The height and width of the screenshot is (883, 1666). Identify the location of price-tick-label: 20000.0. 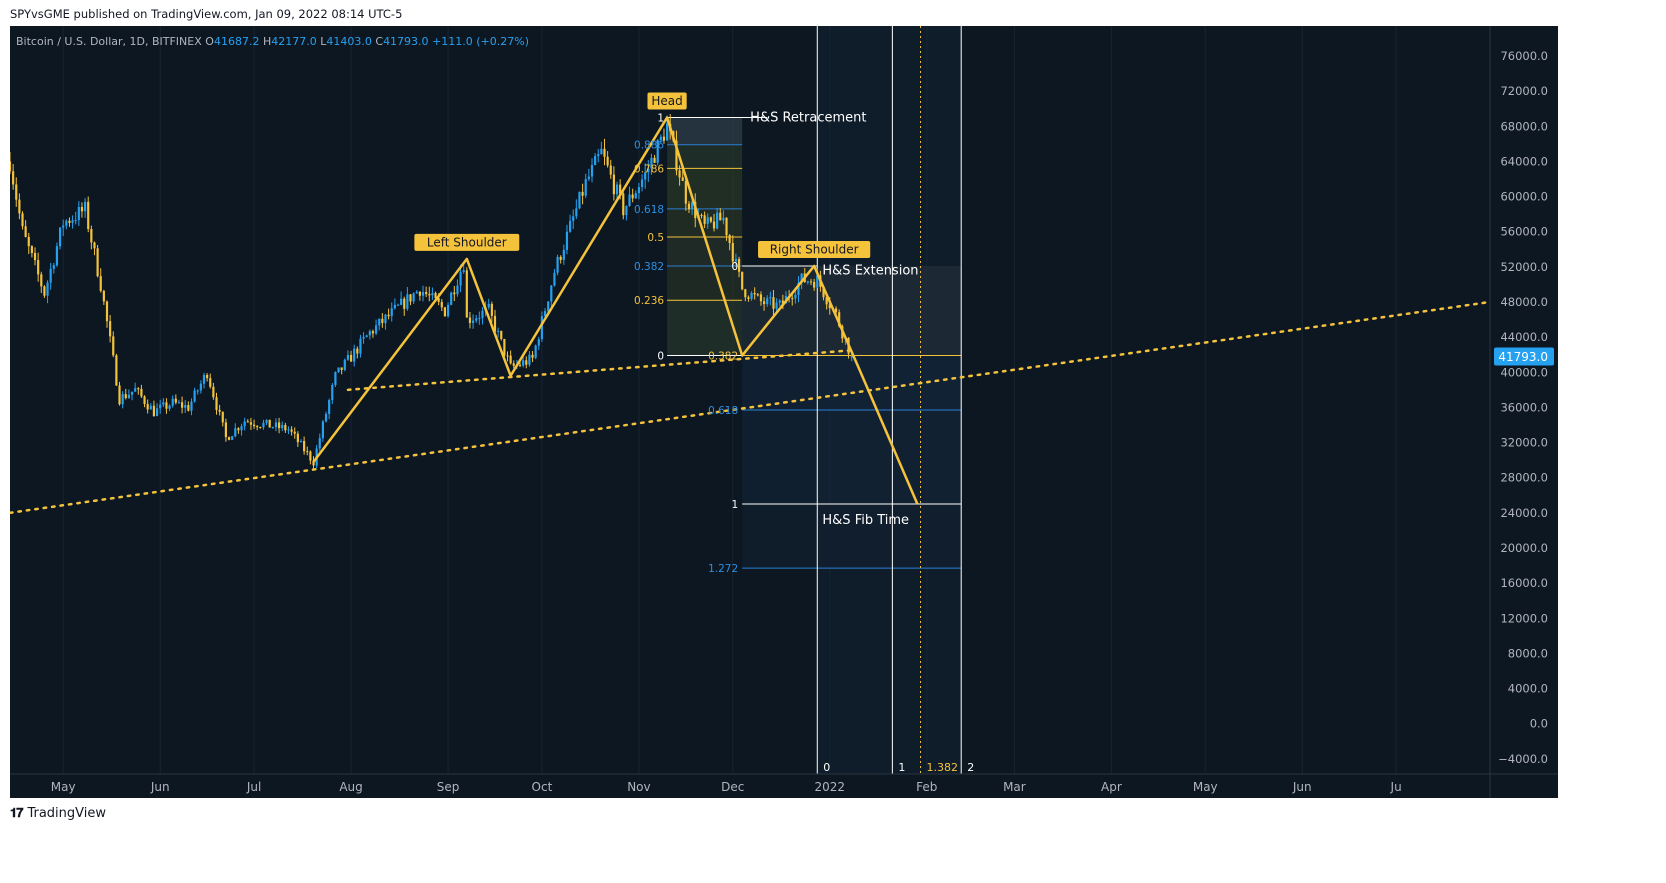
(1524, 548).